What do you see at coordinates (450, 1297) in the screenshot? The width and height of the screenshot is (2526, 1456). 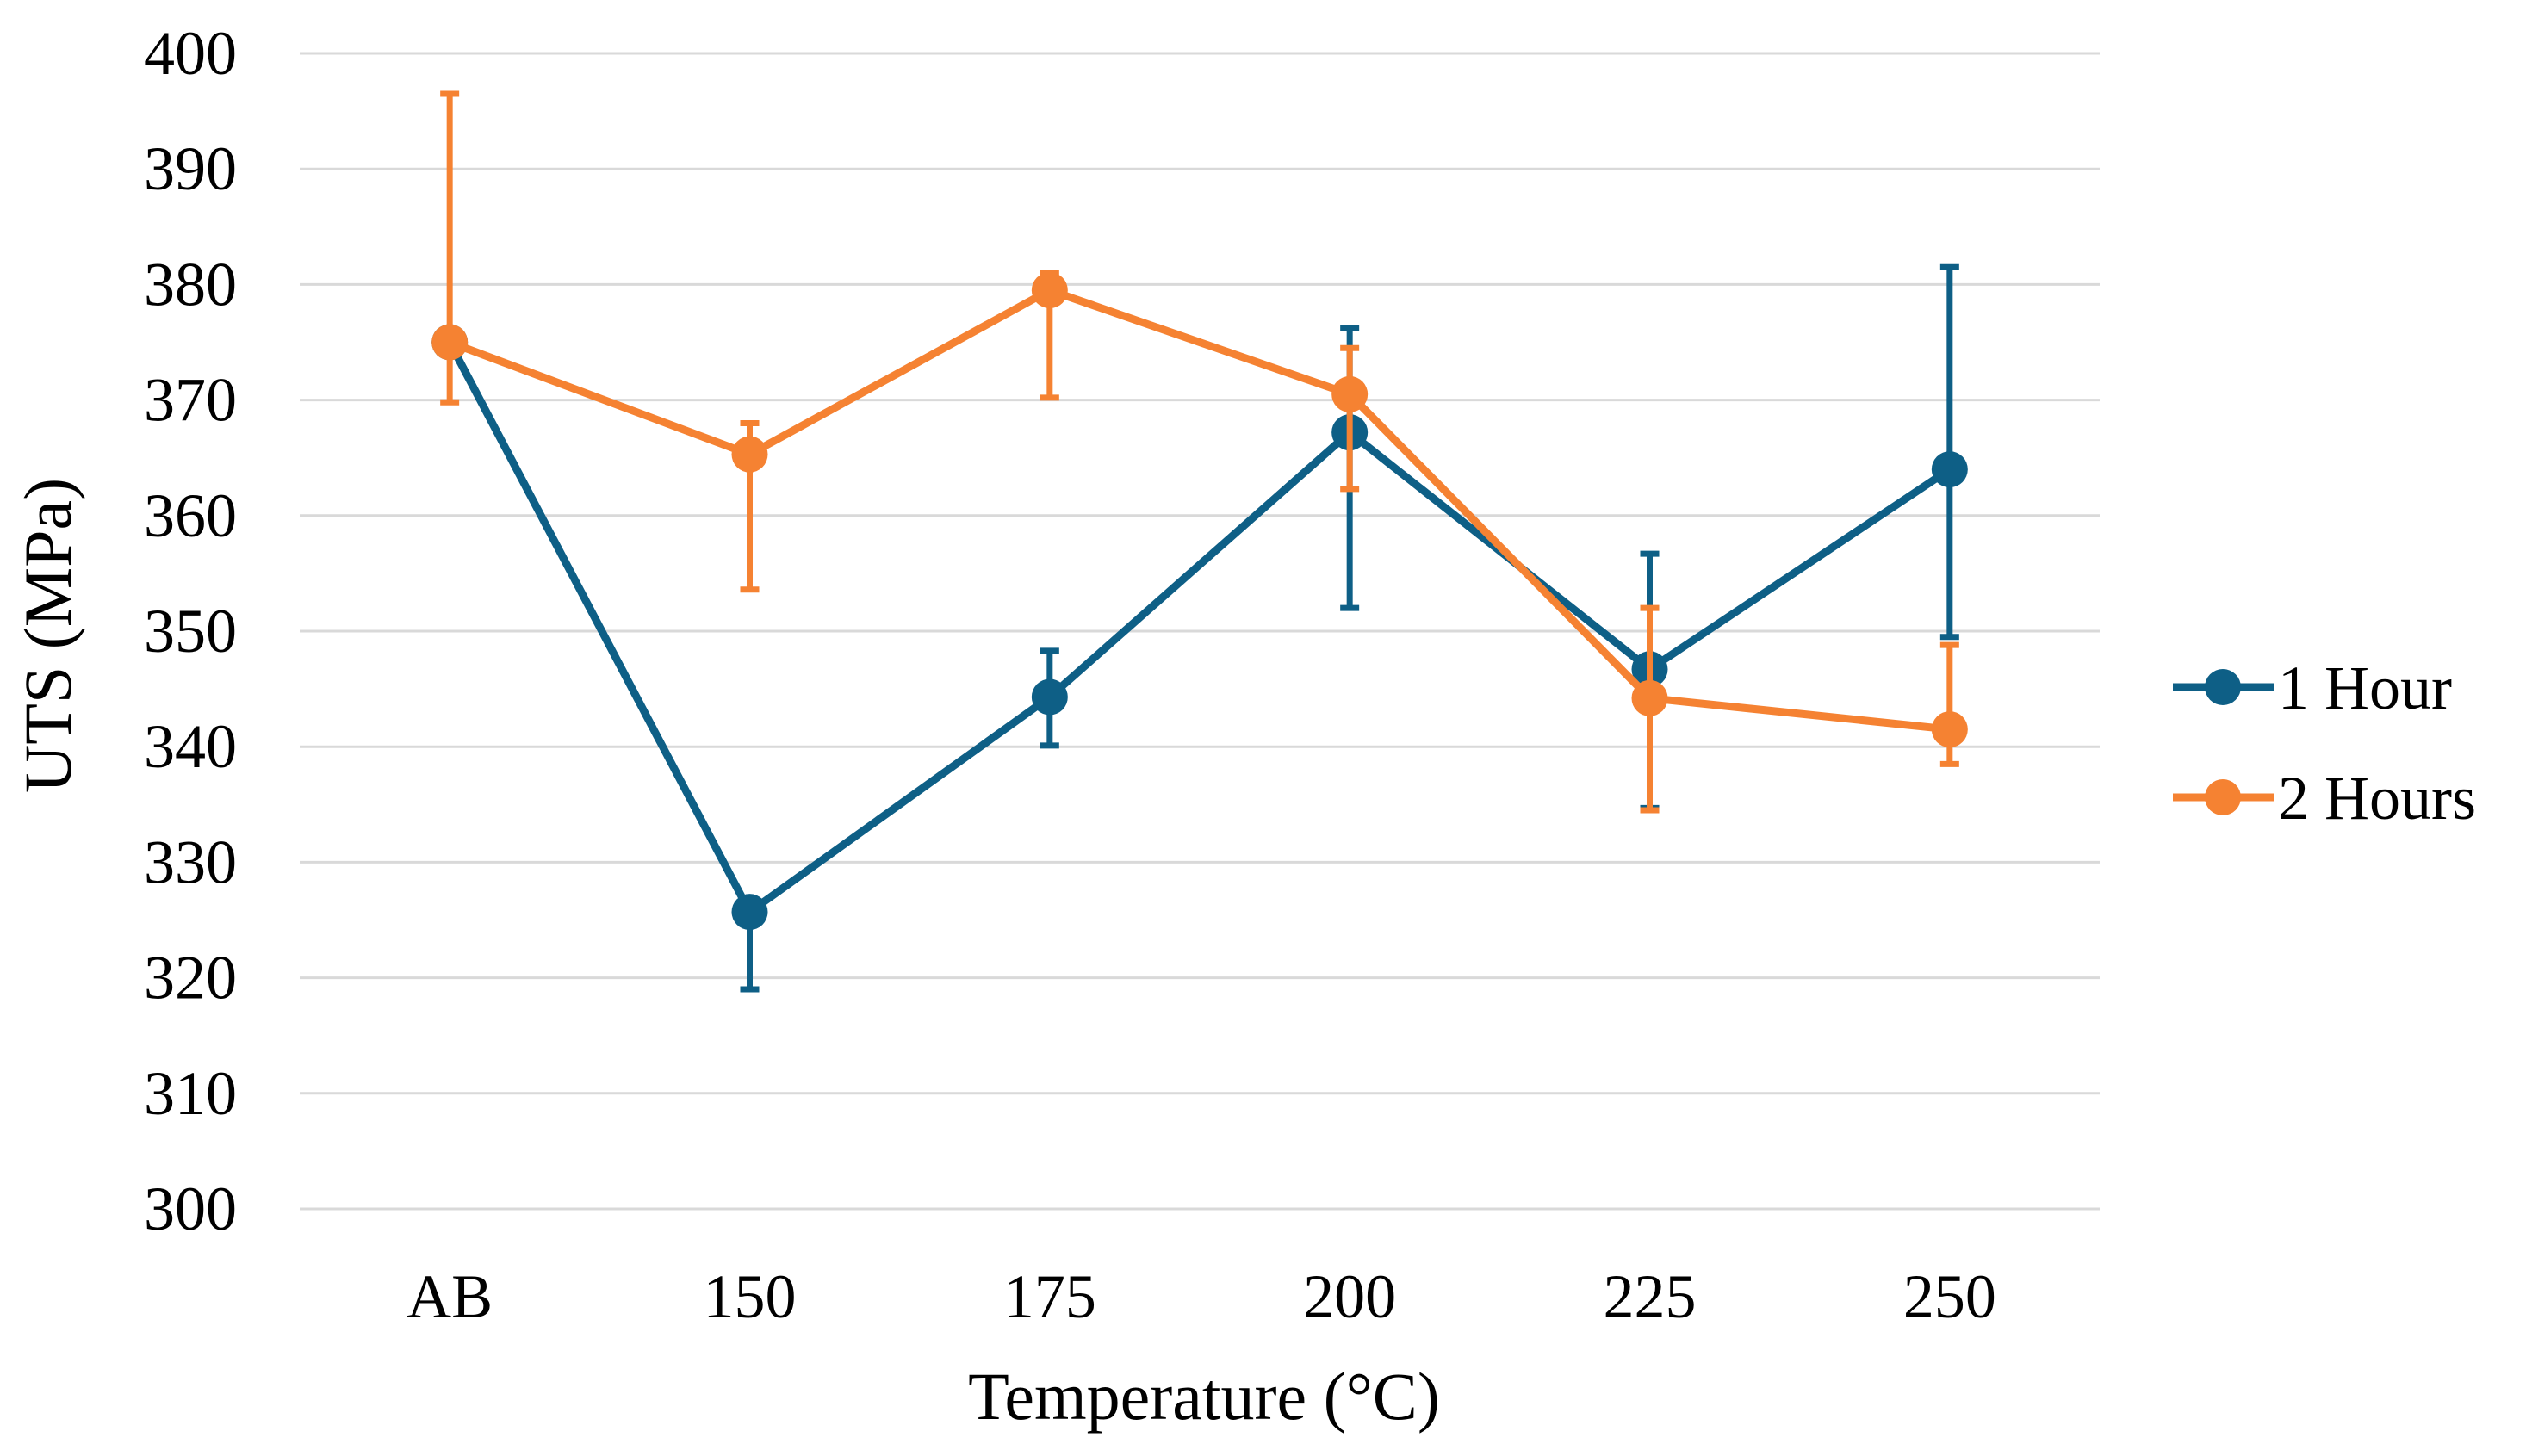 I see `x-tick-label-AB: AB` at bounding box center [450, 1297].